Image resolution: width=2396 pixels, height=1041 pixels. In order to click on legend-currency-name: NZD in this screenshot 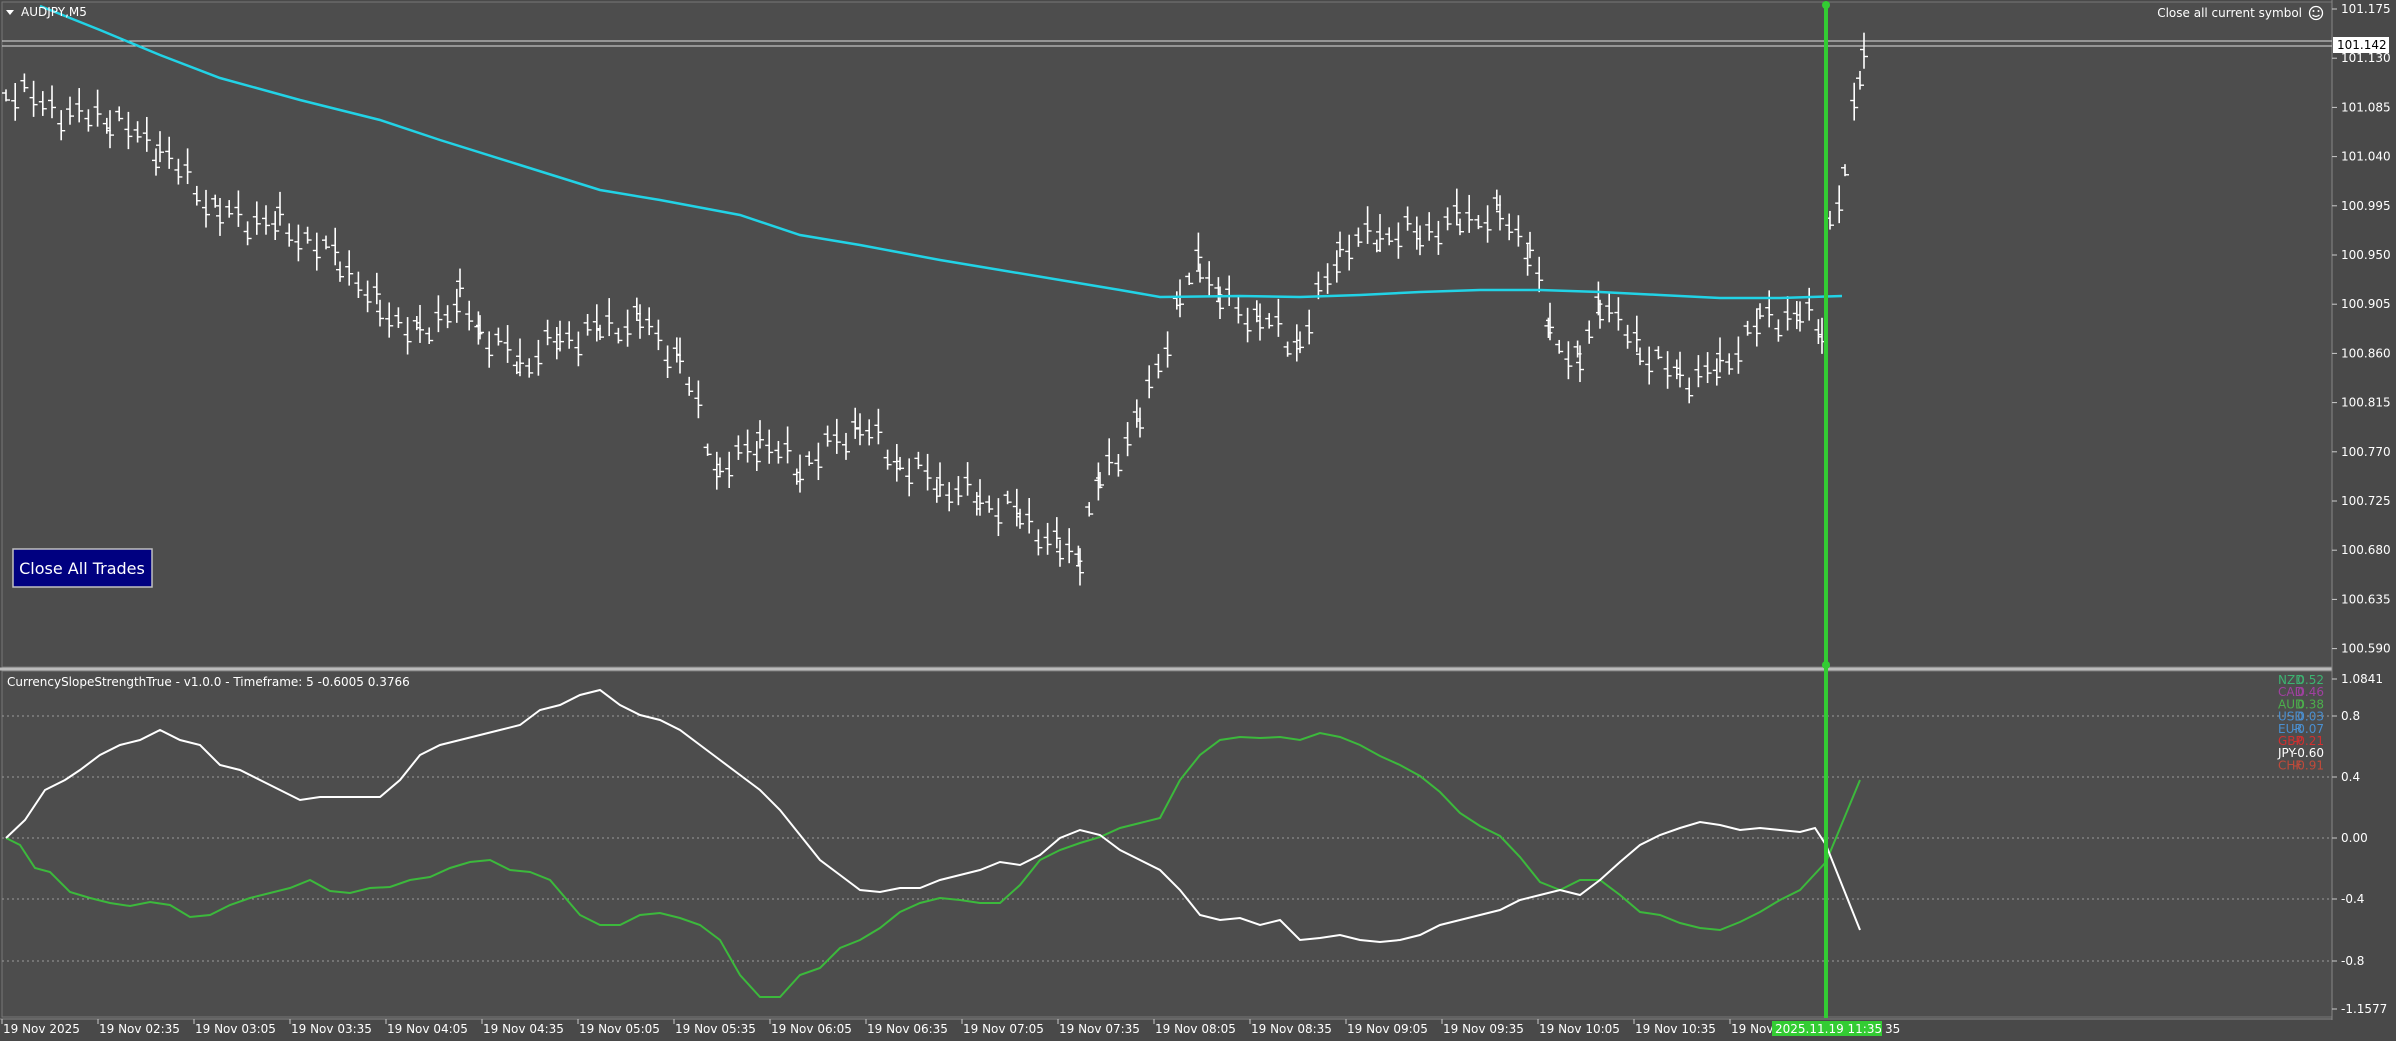, I will do `click(2291, 680)`.